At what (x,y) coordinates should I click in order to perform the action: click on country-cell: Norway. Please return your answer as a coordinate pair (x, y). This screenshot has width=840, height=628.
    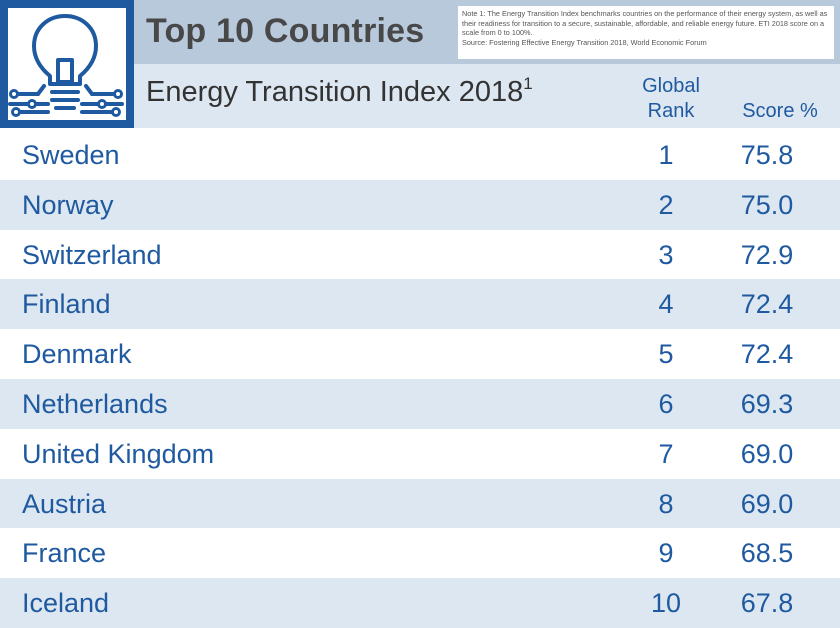
    Looking at the image, I should click on (68, 204).